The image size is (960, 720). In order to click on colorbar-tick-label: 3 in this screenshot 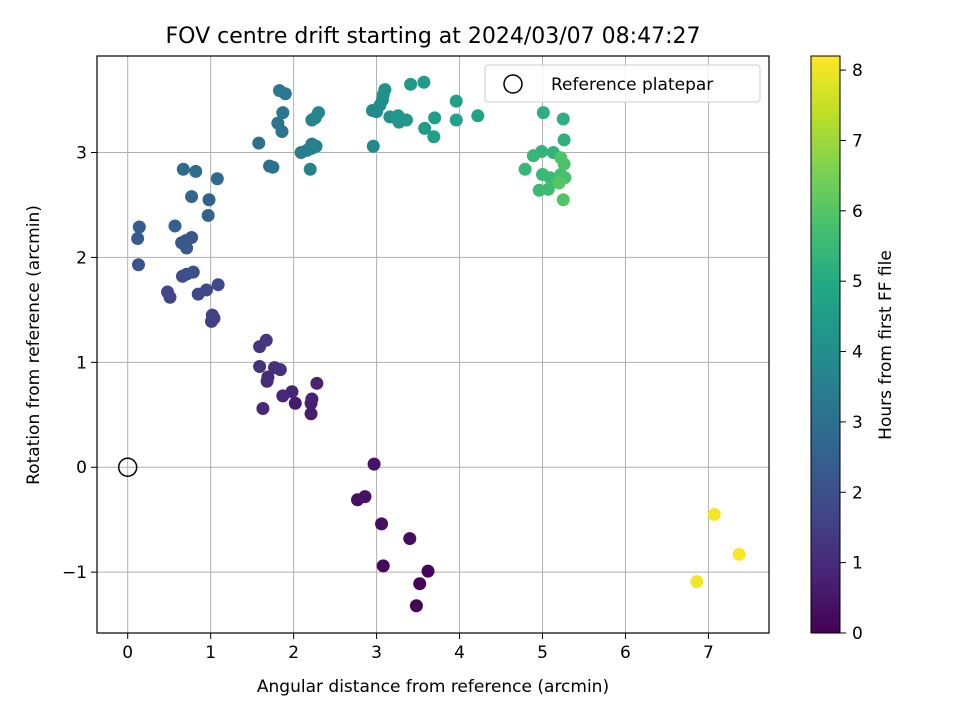, I will do `click(857, 423)`.